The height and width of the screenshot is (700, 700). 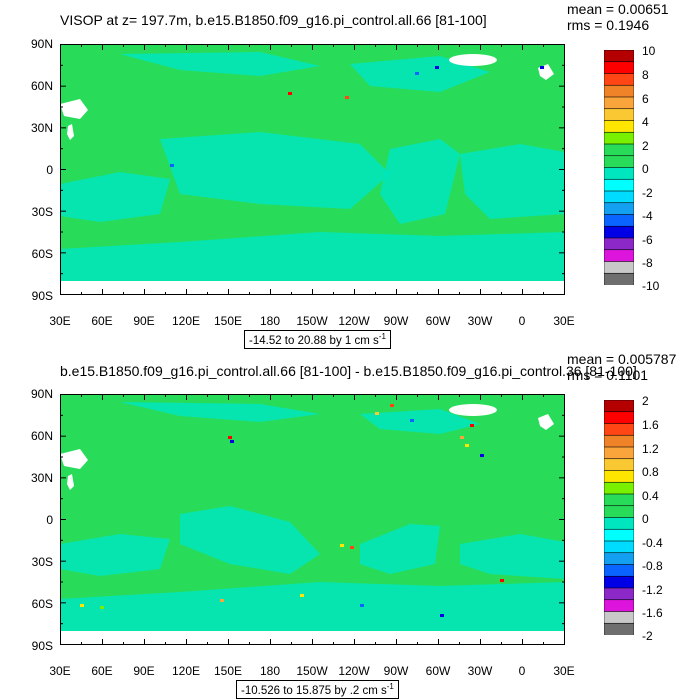 What do you see at coordinates (473, 60) in the screenshot?
I see `greenland-no-data` at bounding box center [473, 60].